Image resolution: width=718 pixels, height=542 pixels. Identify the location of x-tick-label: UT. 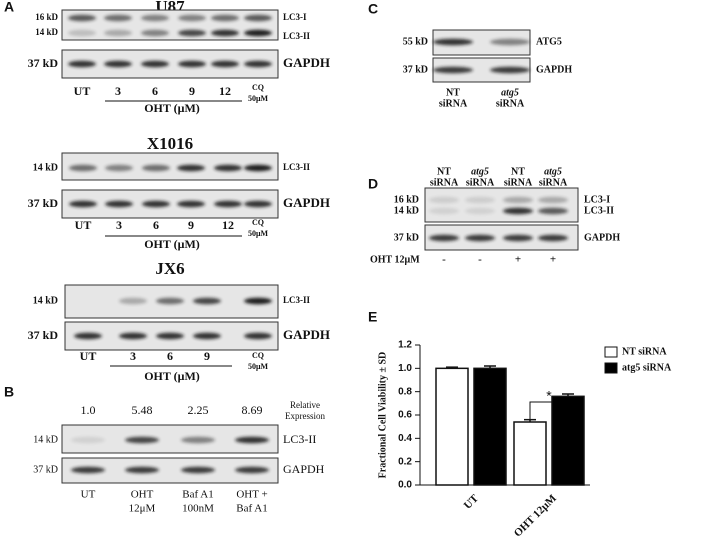
(472, 502).